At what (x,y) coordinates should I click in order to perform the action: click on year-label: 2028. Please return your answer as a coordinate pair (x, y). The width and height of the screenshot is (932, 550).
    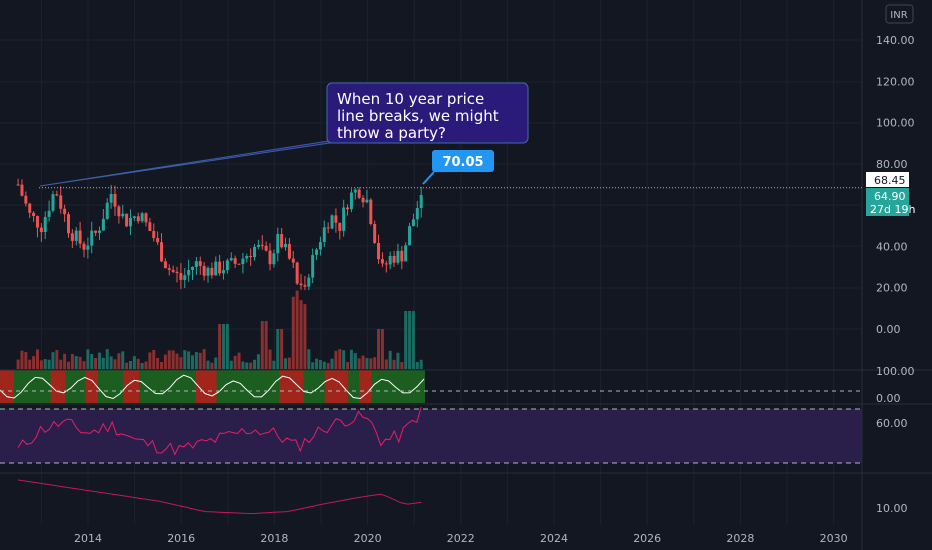
    Looking at the image, I should click on (740, 538).